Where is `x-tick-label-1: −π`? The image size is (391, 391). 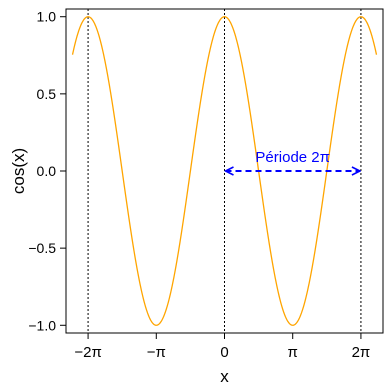 x-tick-label-1: −π is located at coordinates (156, 352).